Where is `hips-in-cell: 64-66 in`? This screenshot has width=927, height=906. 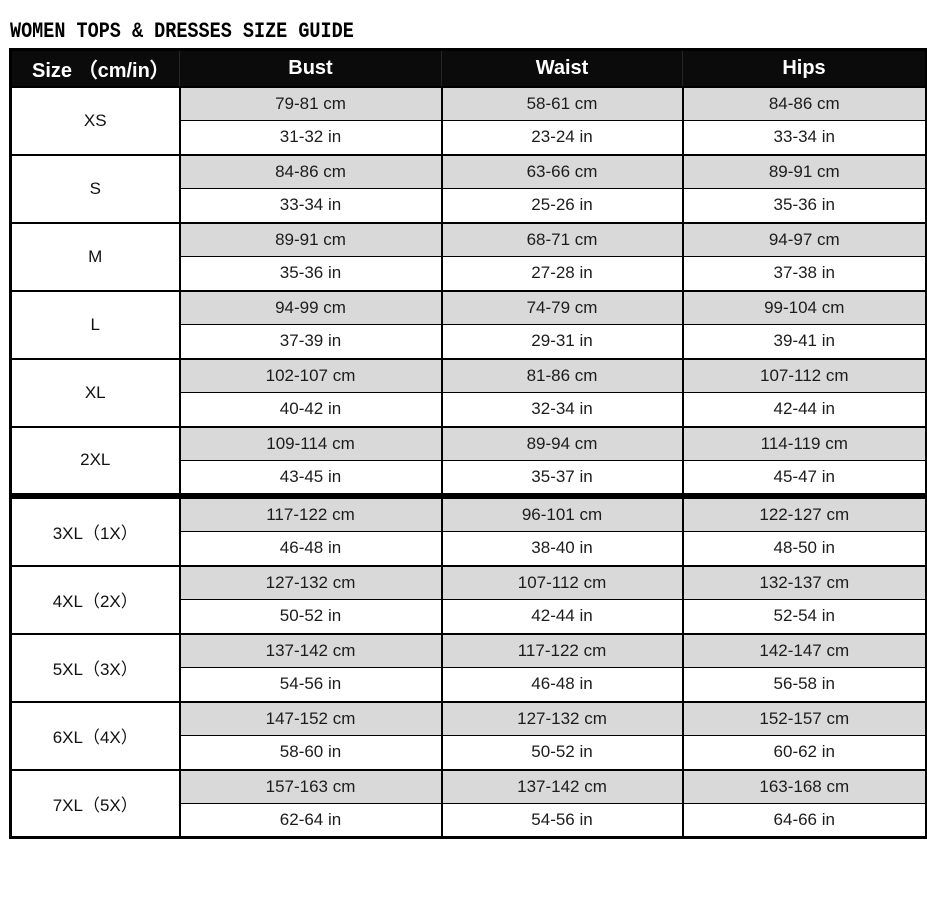 hips-in-cell: 64-66 in is located at coordinates (804, 821).